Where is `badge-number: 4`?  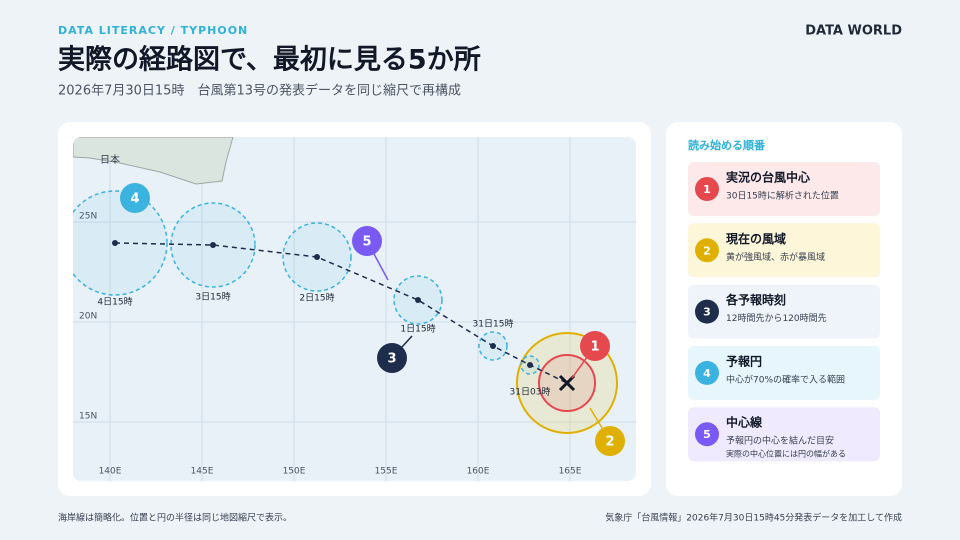 badge-number: 4 is located at coordinates (134, 199).